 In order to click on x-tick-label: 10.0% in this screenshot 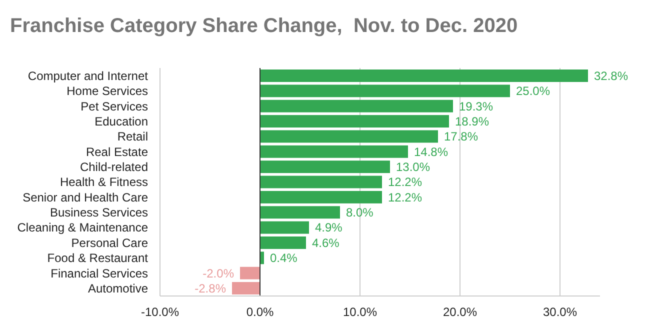, I will do `click(360, 312)`.